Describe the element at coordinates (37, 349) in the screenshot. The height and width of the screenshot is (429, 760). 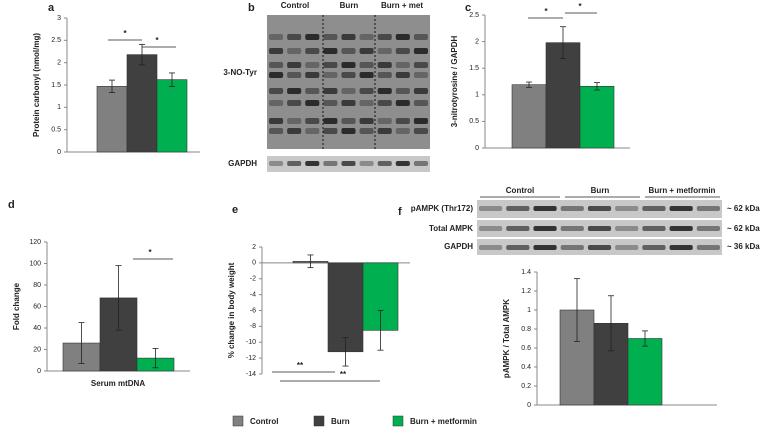
I see `y-tick-label: 20` at that location.